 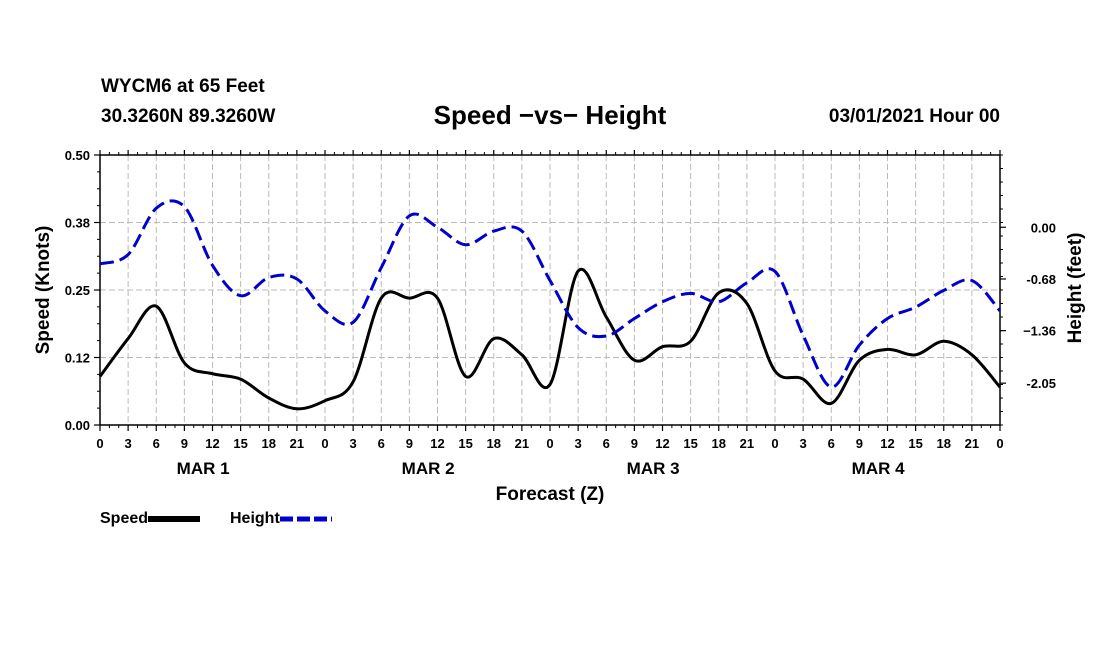 What do you see at coordinates (550, 115) in the screenshot?
I see `chart-title: Speed −vs− Height` at bounding box center [550, 115].